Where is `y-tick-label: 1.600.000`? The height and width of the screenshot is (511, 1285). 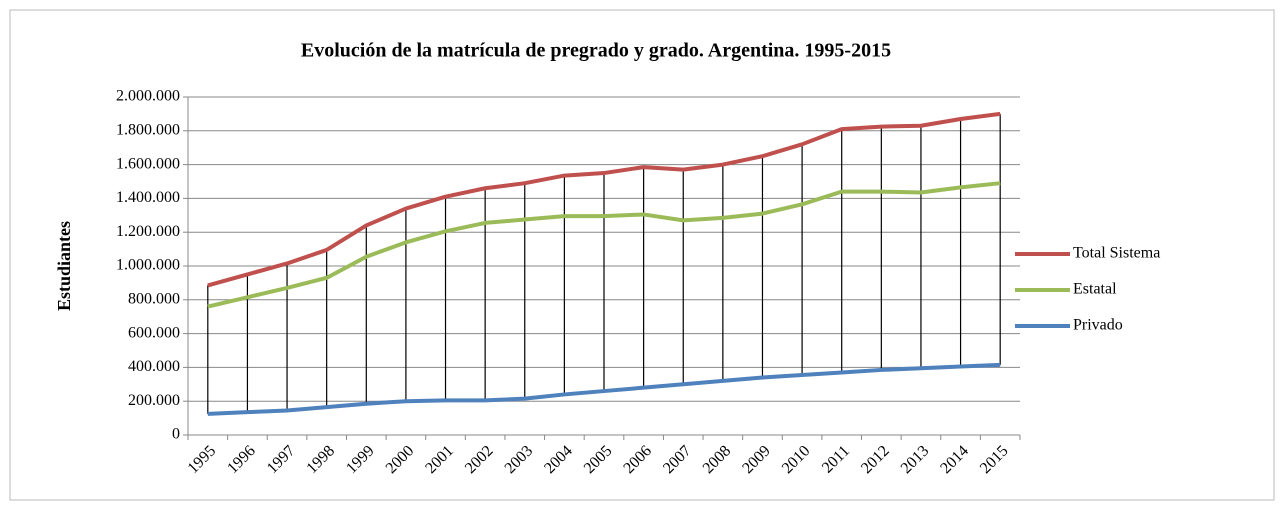 y-tick-label: 1.600.000 is located at coordinates (148, 163).